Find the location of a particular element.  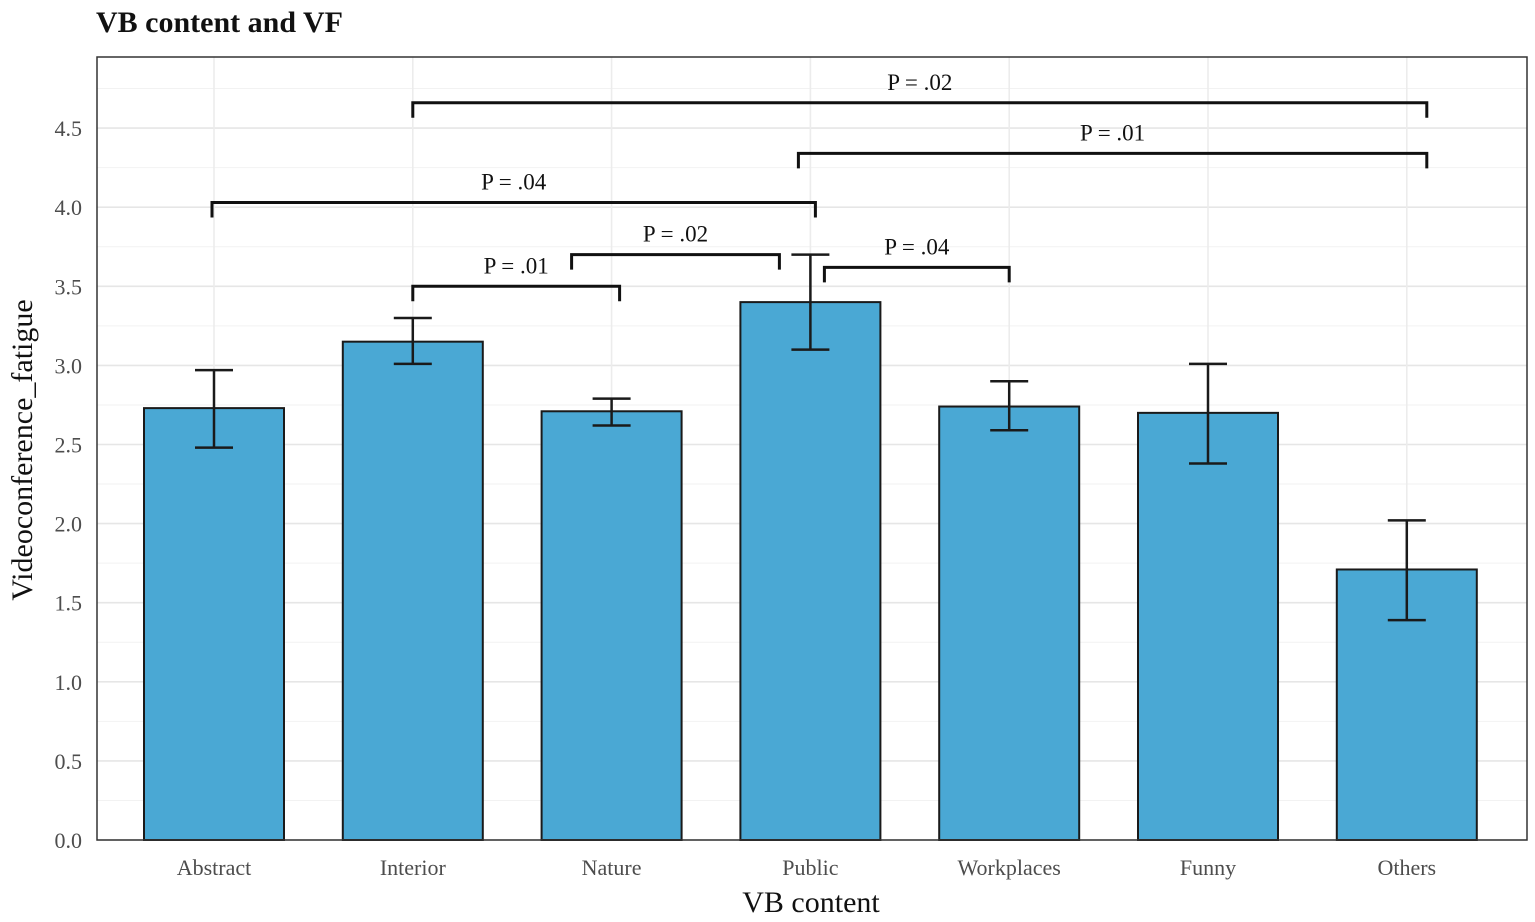

y-tick-label: 3.0 is located at coordinates (69, 365).